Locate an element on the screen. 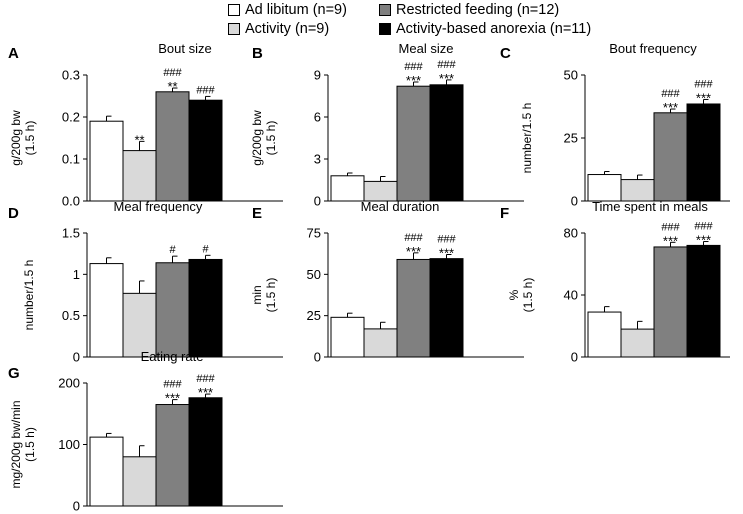 The height and width of the screenshot is (514, 743). panel-letter-e: E is located at coordinates (257, 213).